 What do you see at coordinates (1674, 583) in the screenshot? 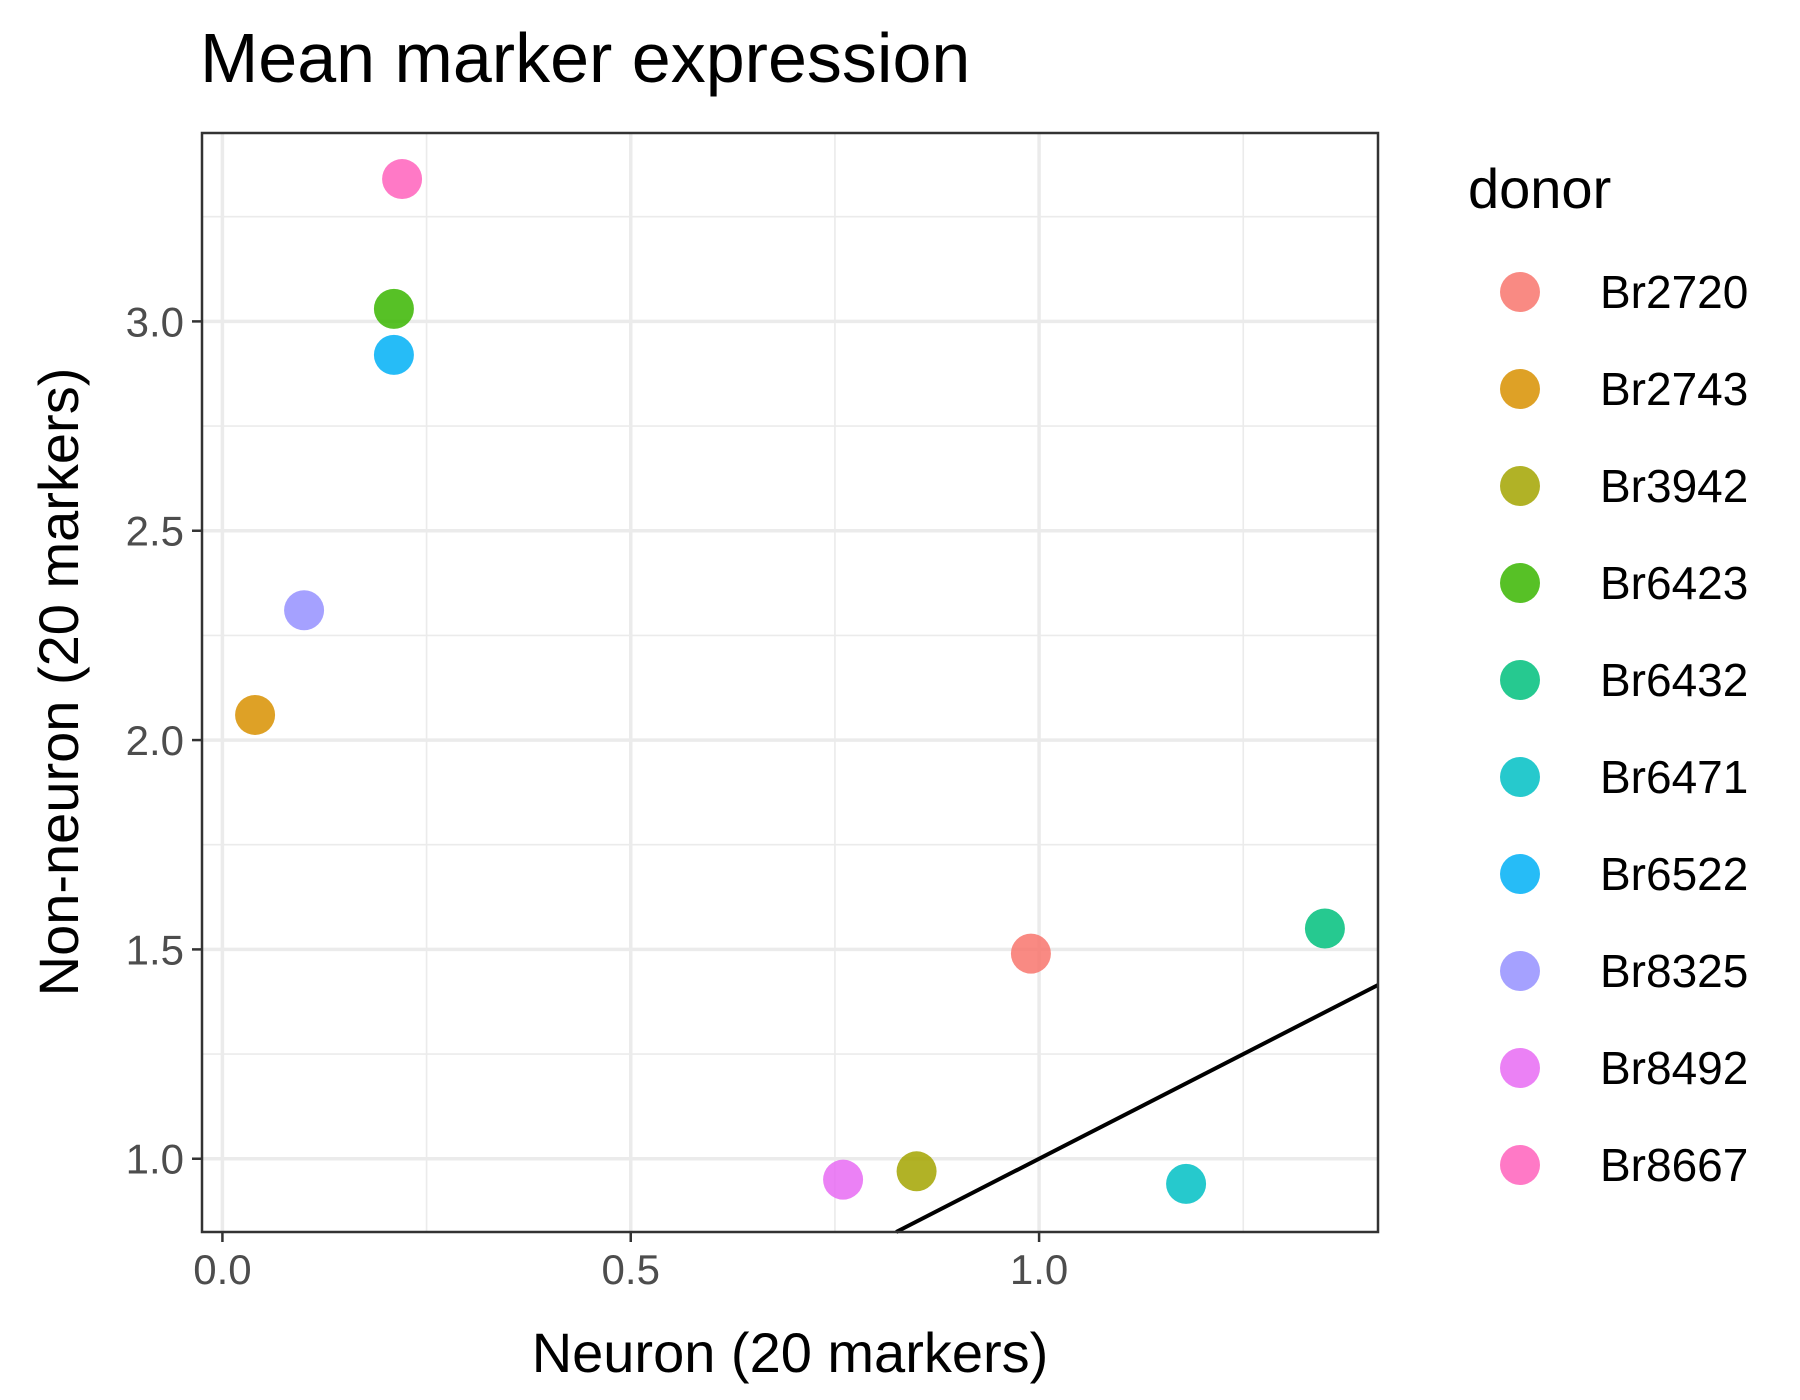
I see `legend-label: Br6423` at bounding box center [1674, 583].